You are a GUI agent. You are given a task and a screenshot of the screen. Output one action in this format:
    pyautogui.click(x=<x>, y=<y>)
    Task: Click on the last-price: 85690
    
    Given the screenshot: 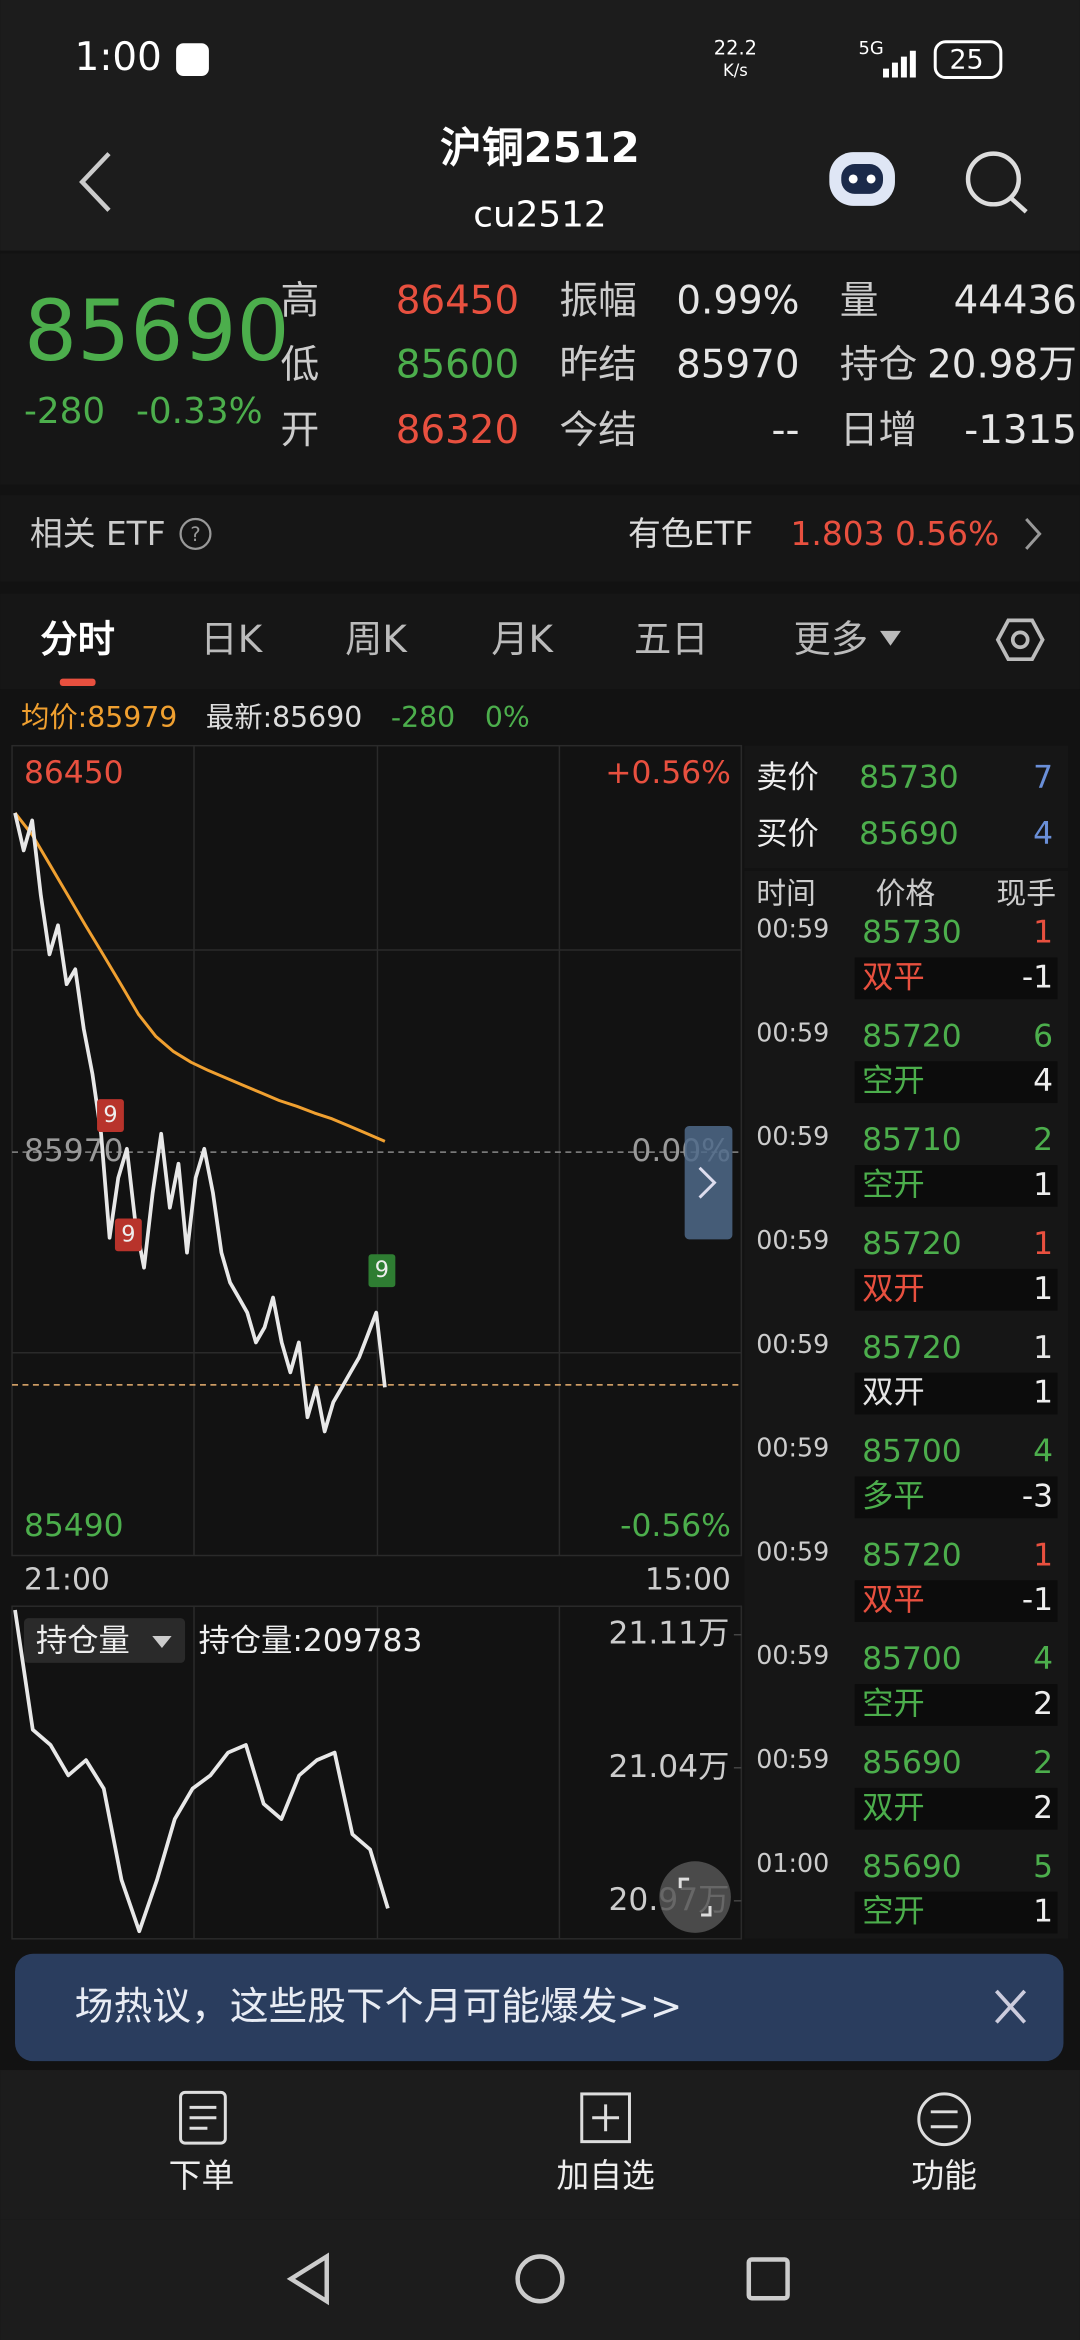 What is the action you would take?
    pyautogui.click(x=157, y=331)
    